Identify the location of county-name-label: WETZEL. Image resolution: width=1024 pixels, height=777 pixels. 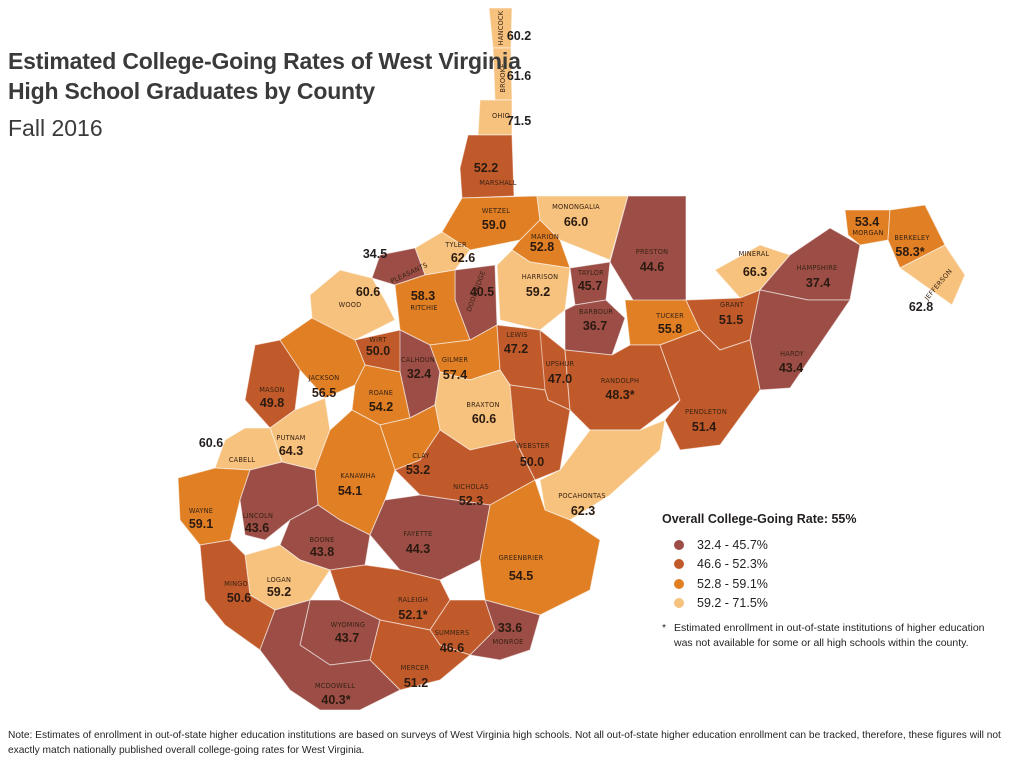
(496, 211).